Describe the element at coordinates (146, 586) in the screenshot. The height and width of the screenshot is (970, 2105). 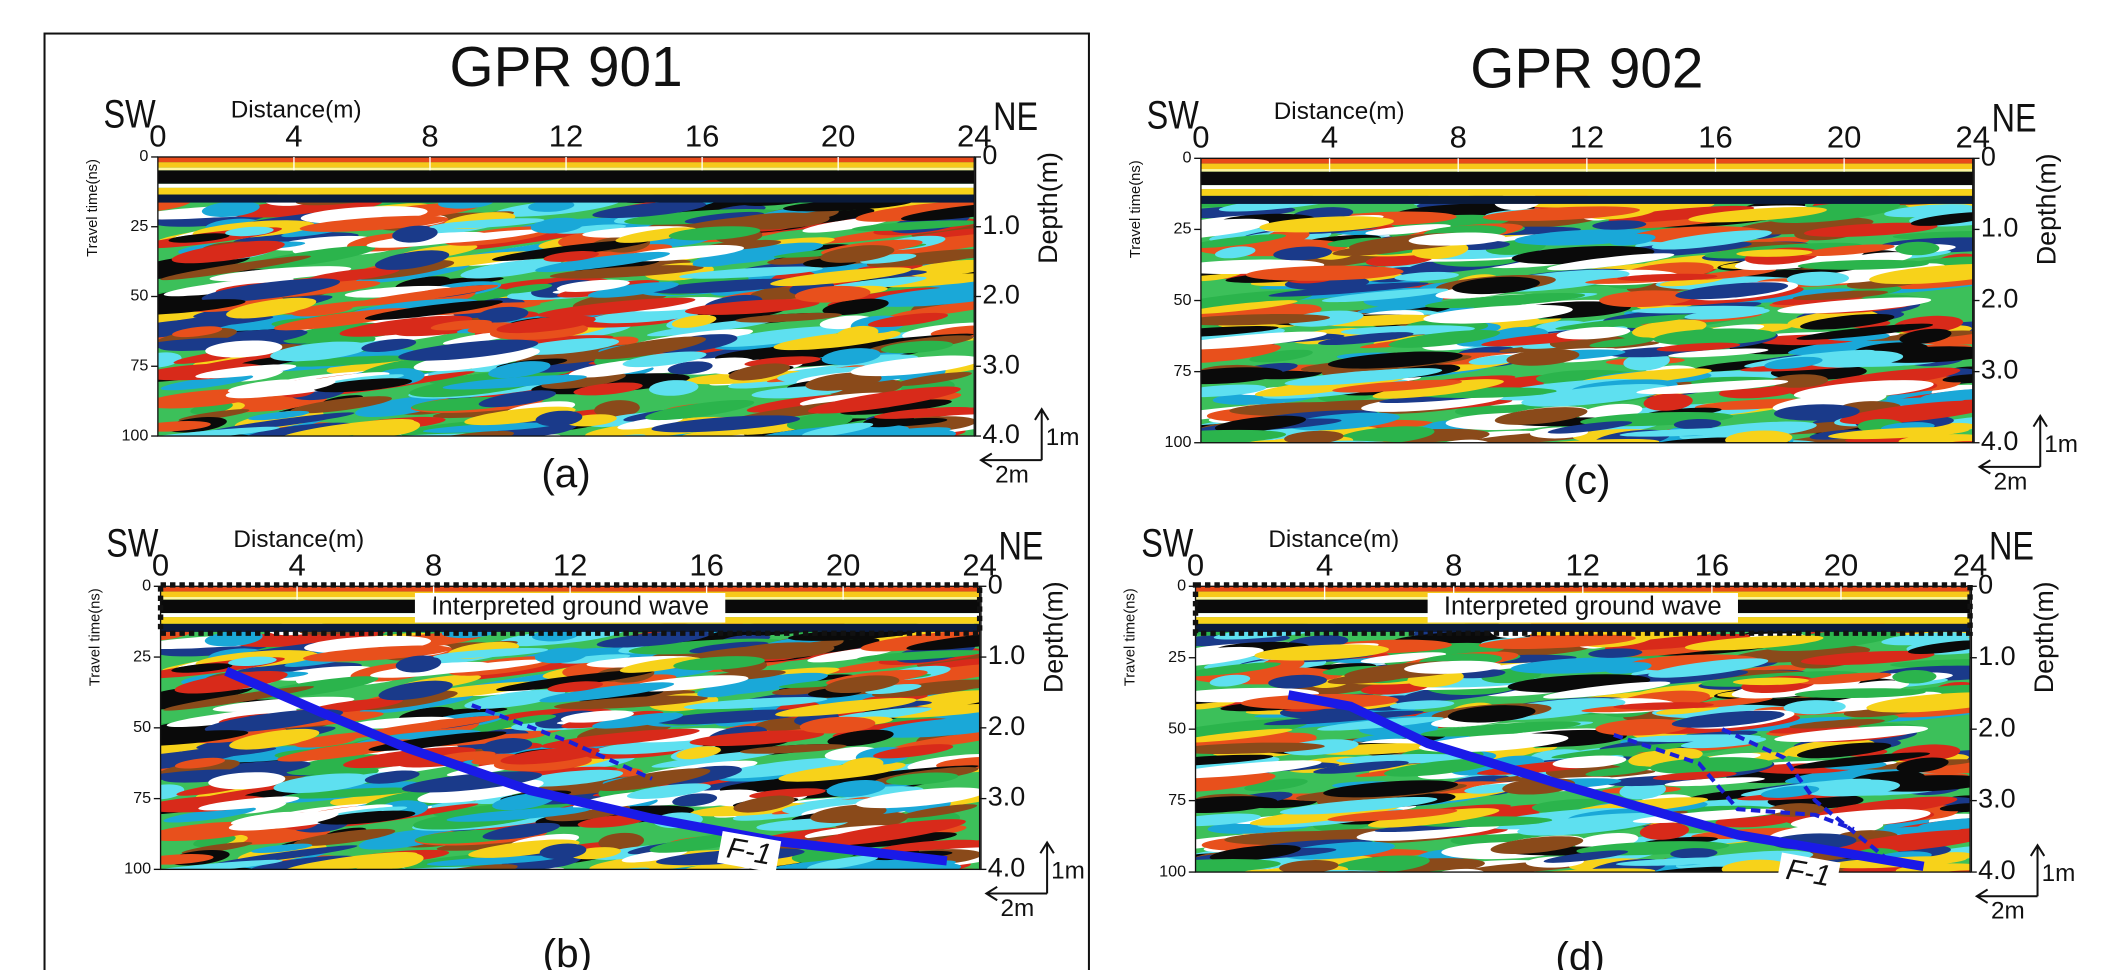
I see `y-tick-label: 0` at that location.